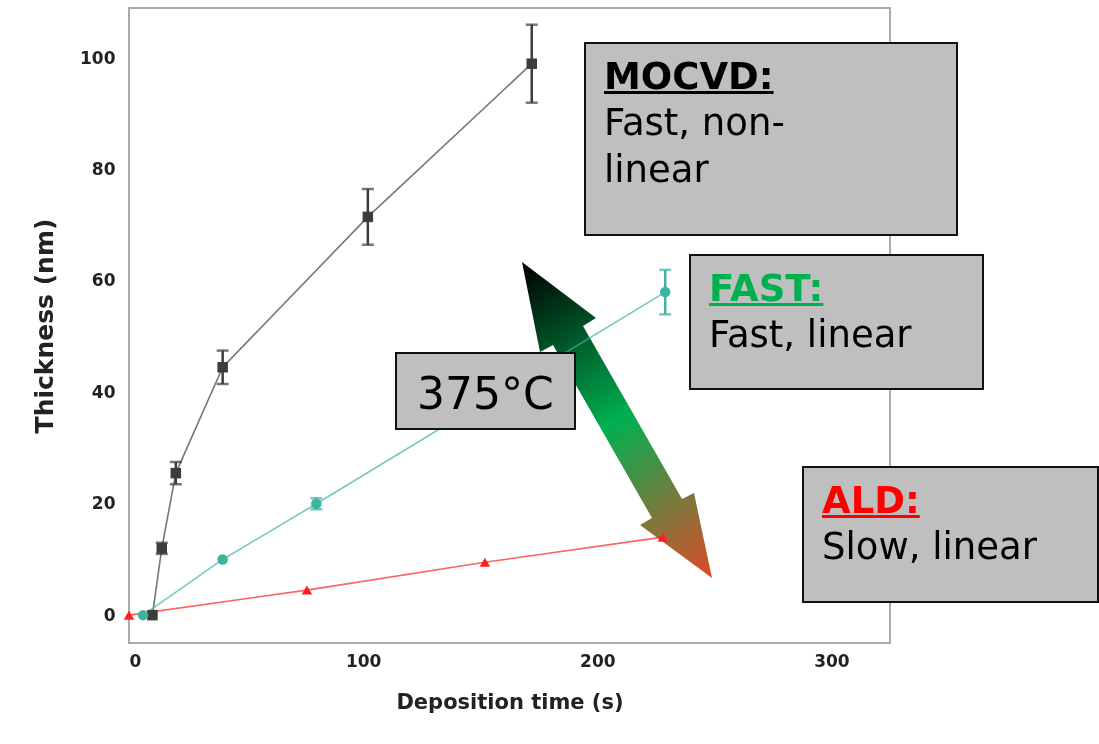 This screenshot has width=1099, height=744. What do you see at coordinates (103, 280) in the screenshot?
I see `y-tick-label: 60` at bounding box center [103, 280].